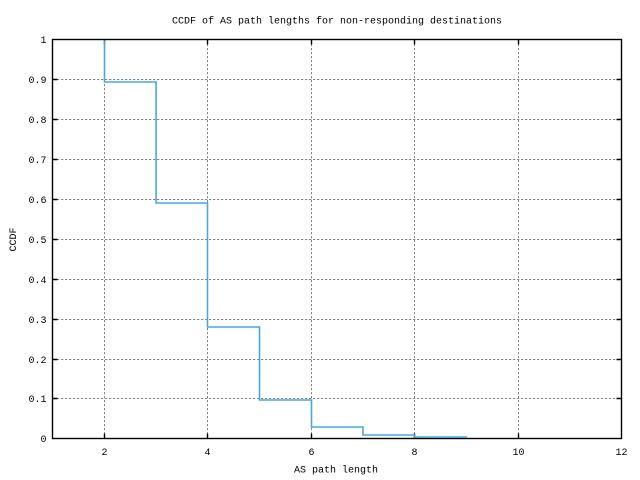 This screenshot has height=480, width=640. What do you see at coordinates (336, 471) in the screenshot?
I see `svg-text: AS path length` at bounding box center [336, 471].